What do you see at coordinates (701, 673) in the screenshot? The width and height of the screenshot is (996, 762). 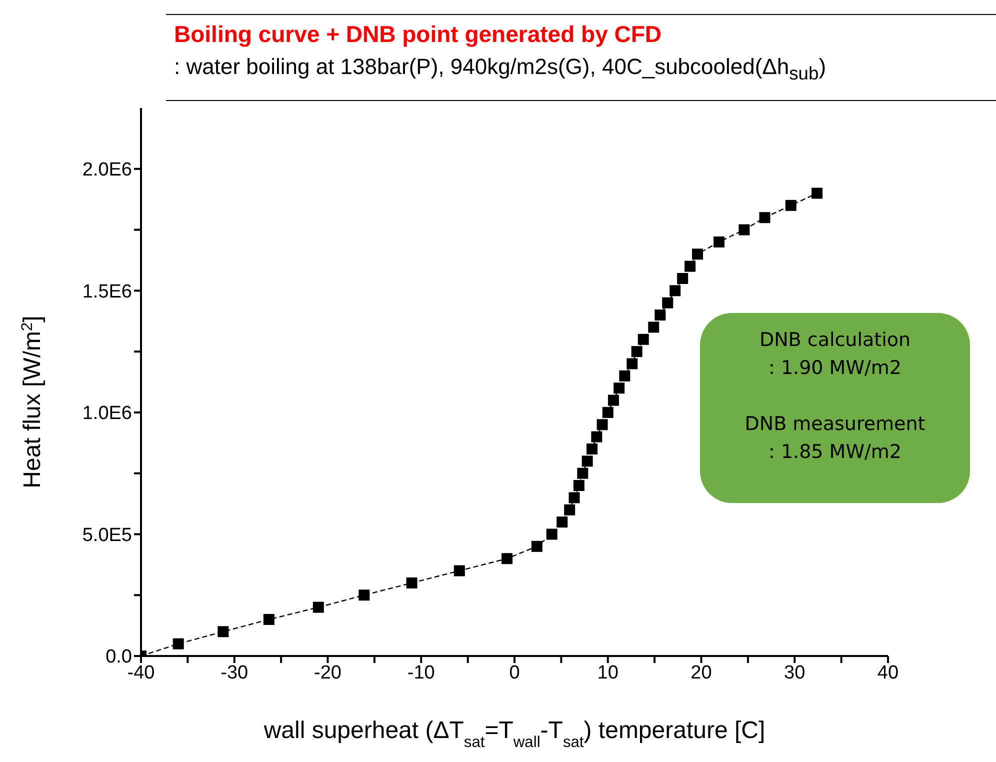 I see `x-tick-label: 20` at bounding box center [701, 673].